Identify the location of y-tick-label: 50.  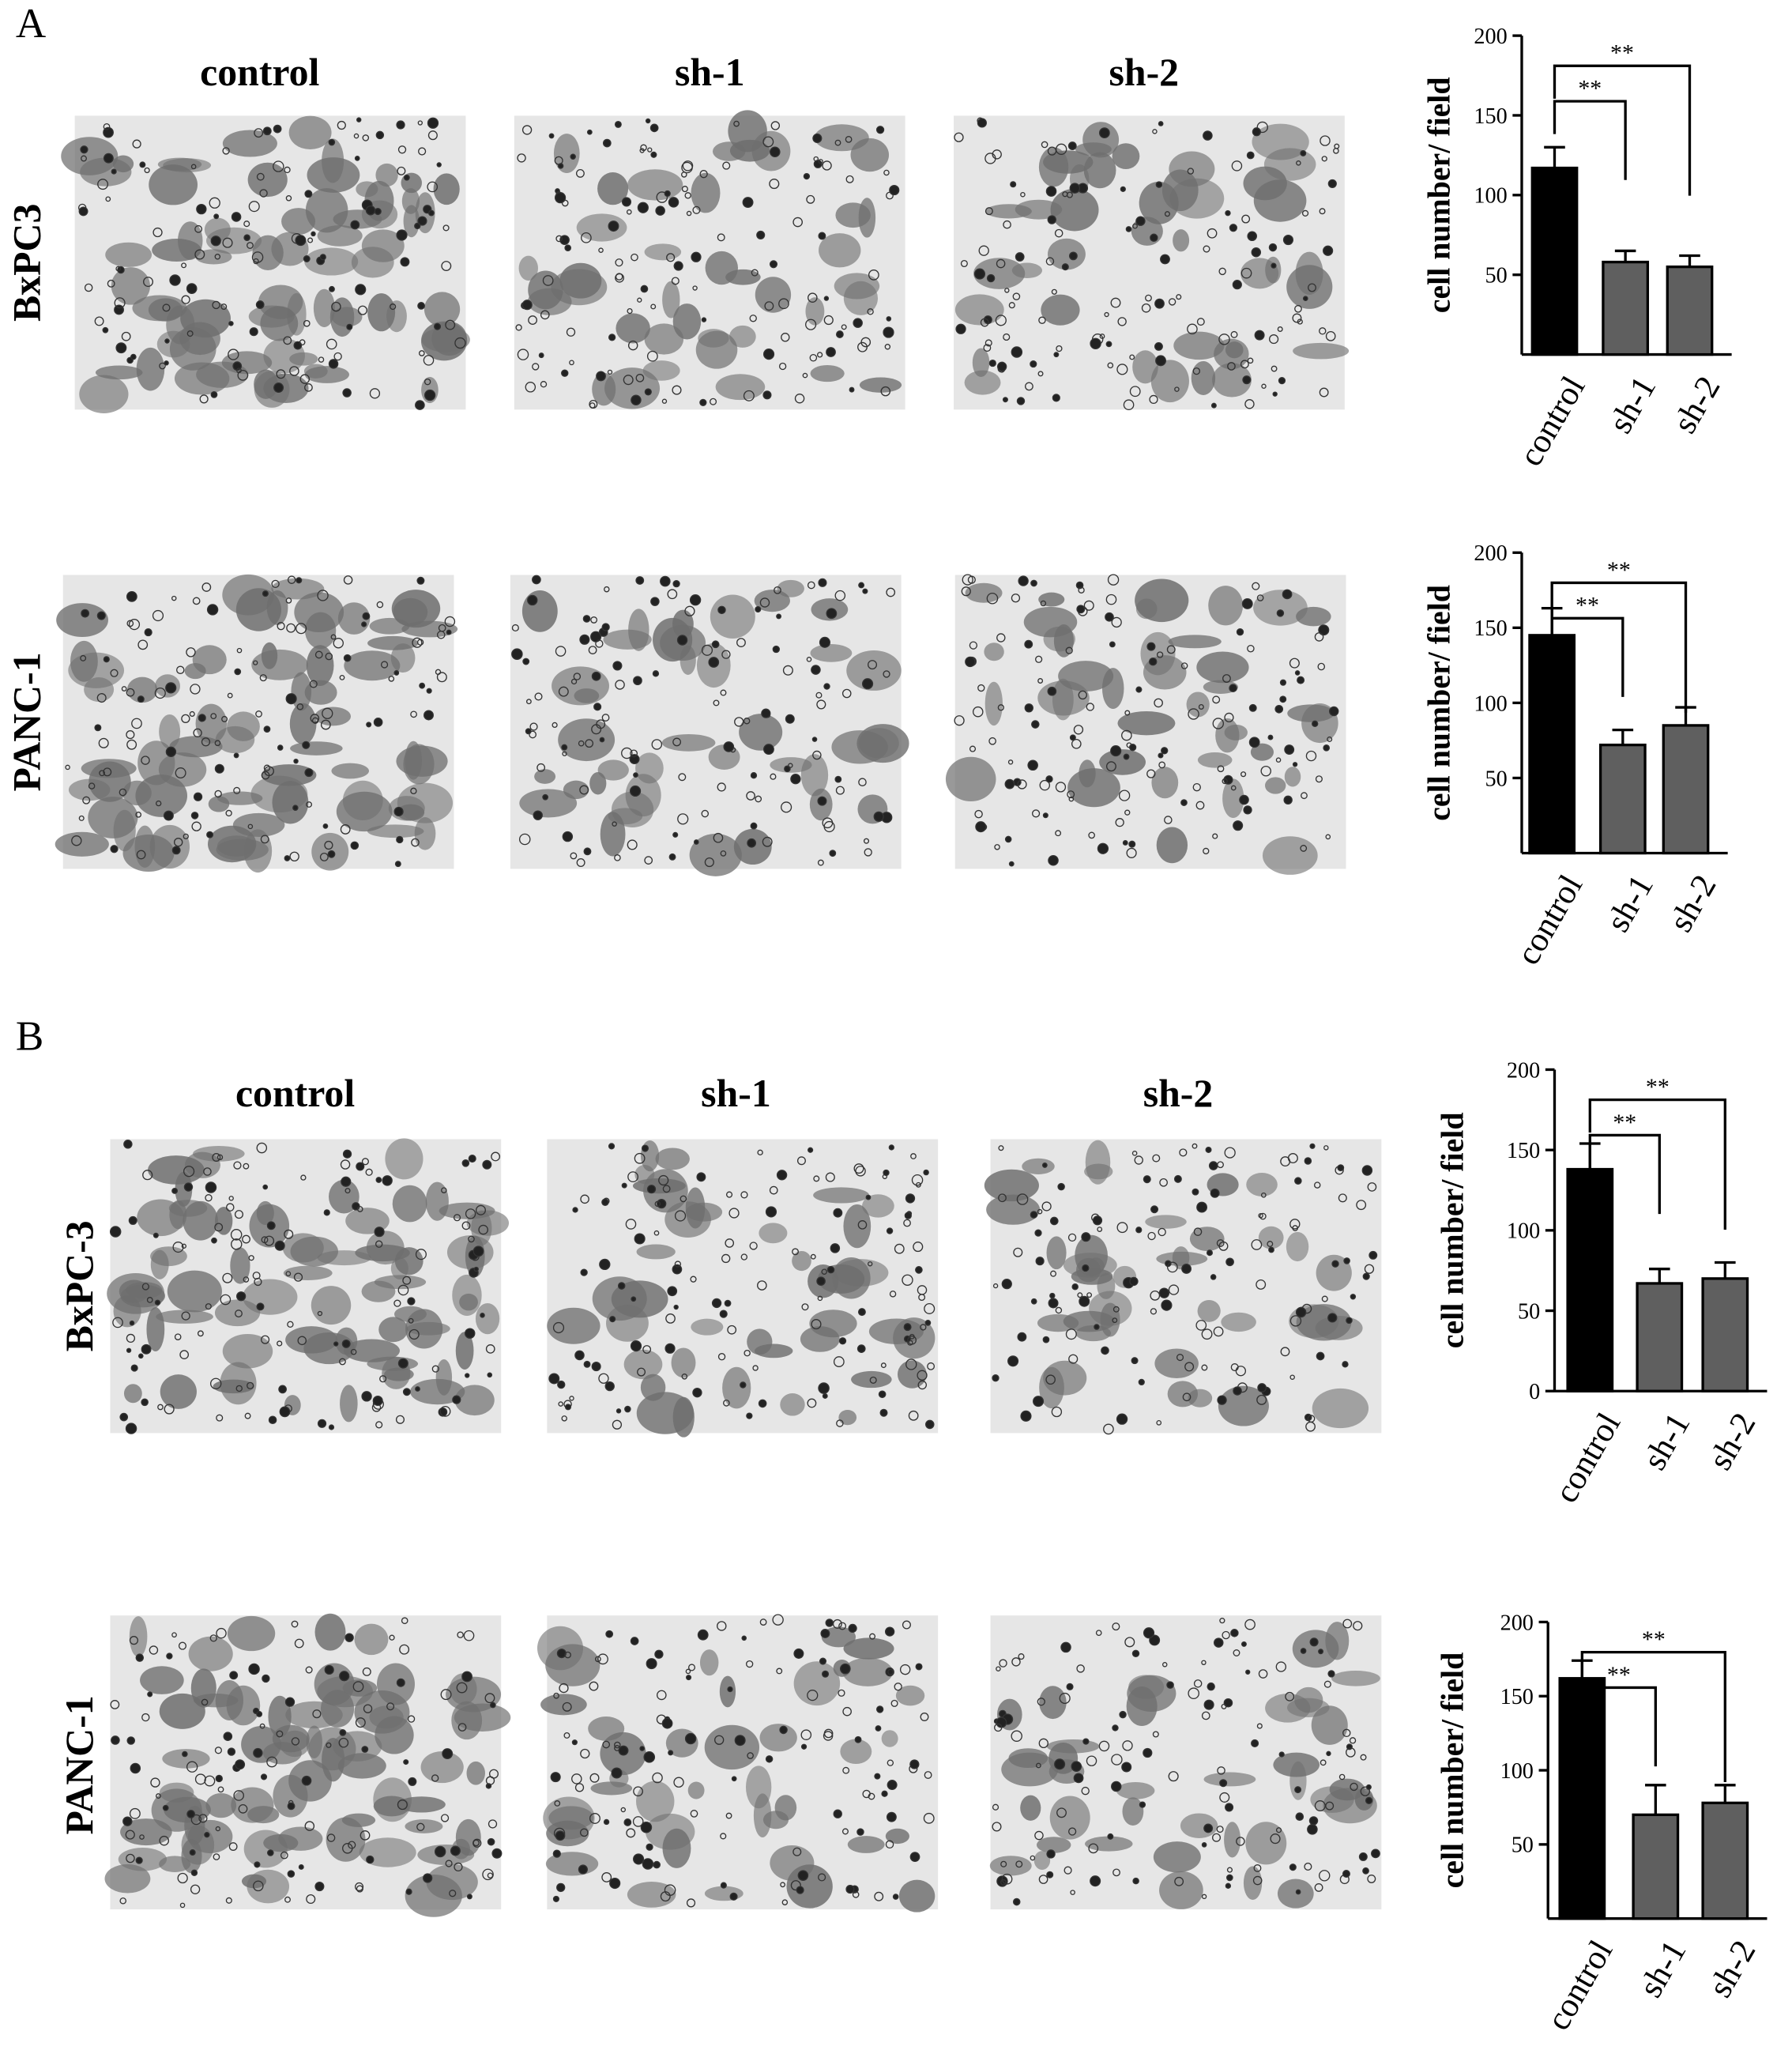
(1496, 276).